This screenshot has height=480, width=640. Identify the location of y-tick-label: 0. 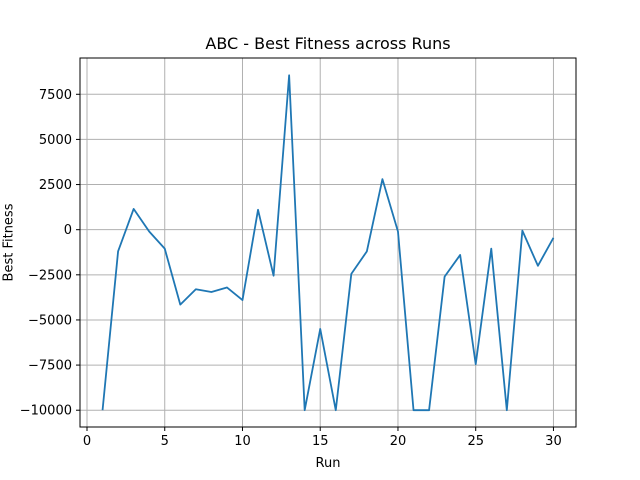
(68, 230).